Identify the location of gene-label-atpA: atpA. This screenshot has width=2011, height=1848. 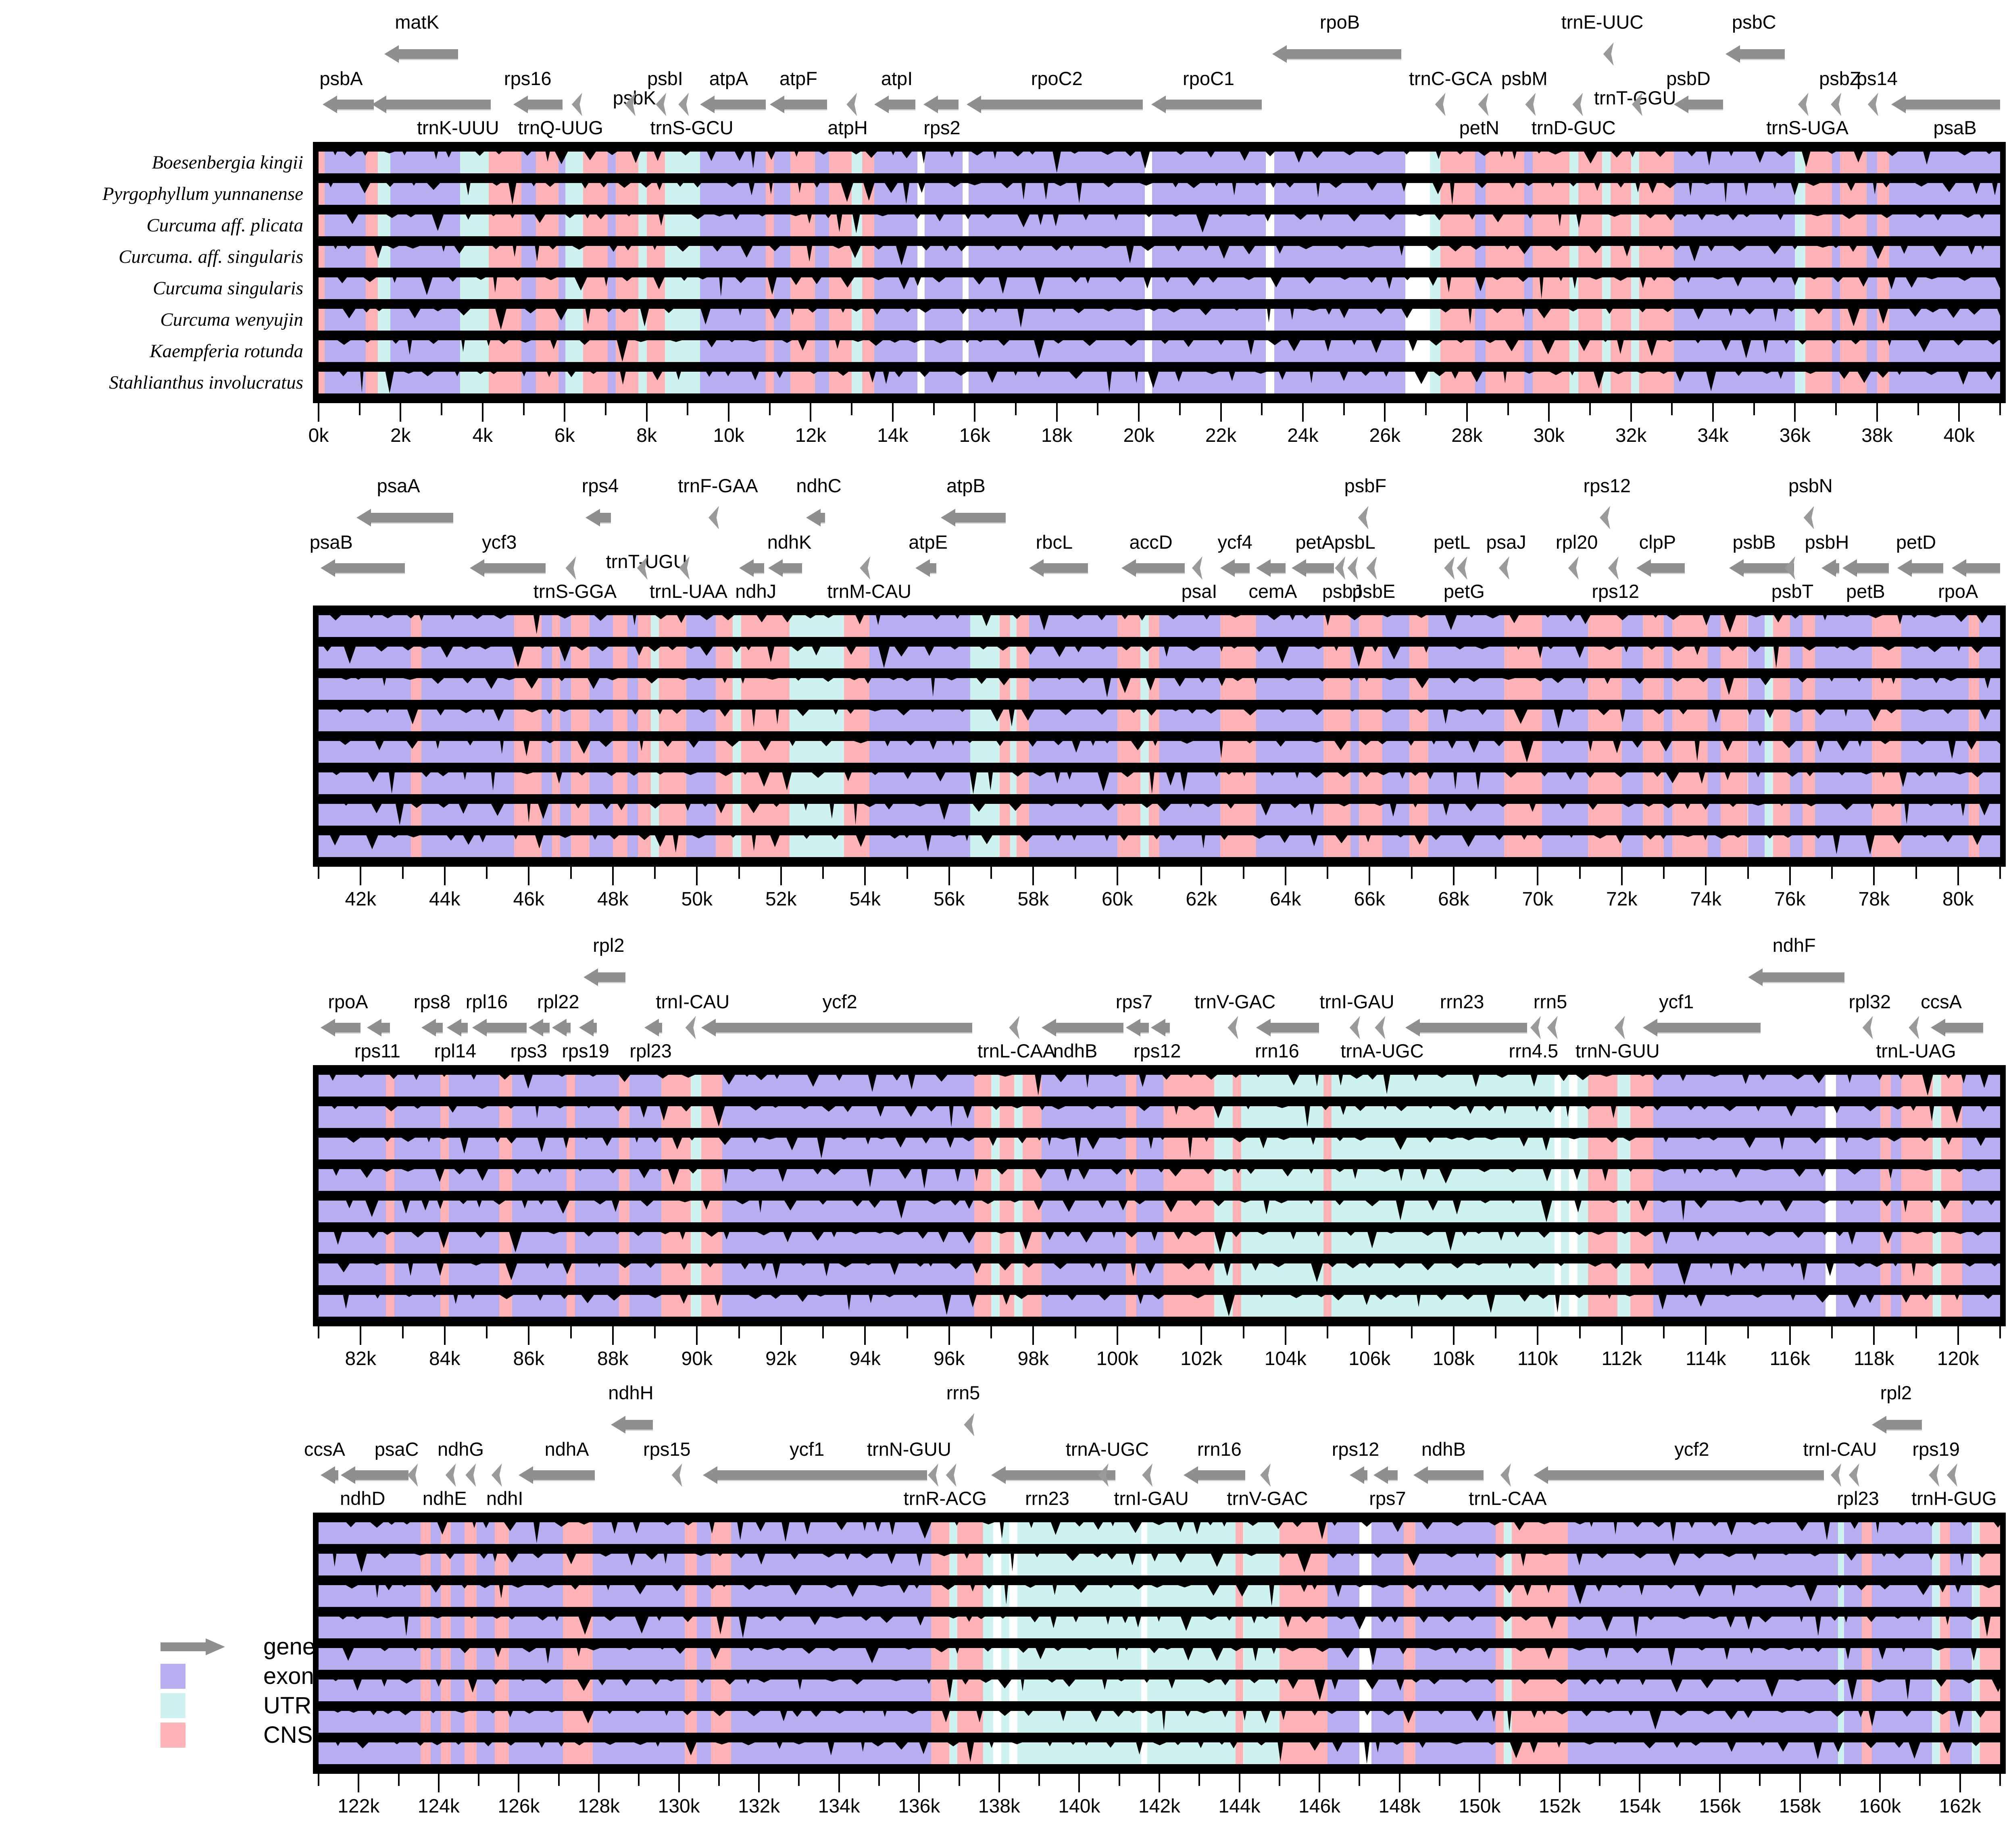
(728, 78).